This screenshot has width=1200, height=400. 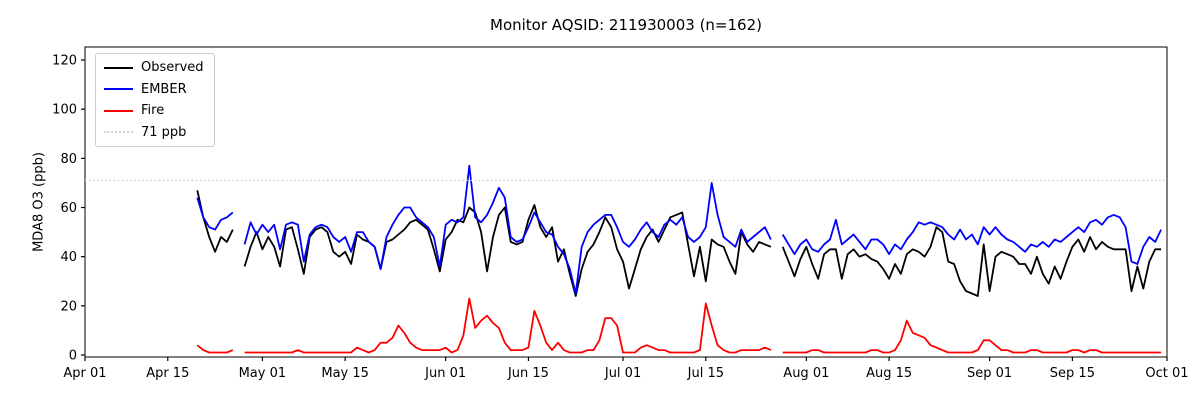 What do you see at coordinates (1072, 373) in the screenshot?
I see `x-tick-label: Sep 15` at bounding box center [1072, 373].